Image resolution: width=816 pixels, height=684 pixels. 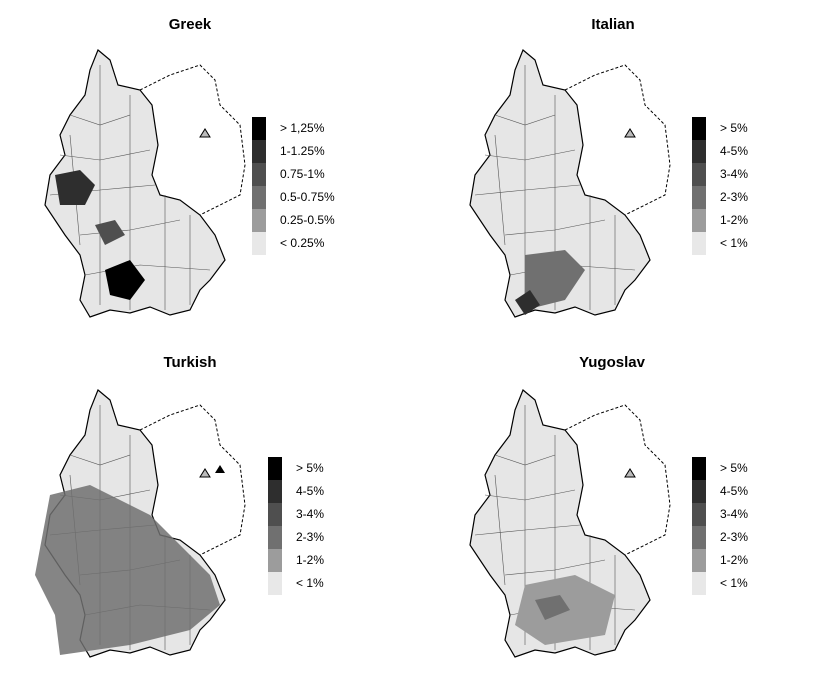 What do you see at coordinates (612, 362) in the screenshot?
I see `map-title: Yugoslav` at bounding box center [612, 362].